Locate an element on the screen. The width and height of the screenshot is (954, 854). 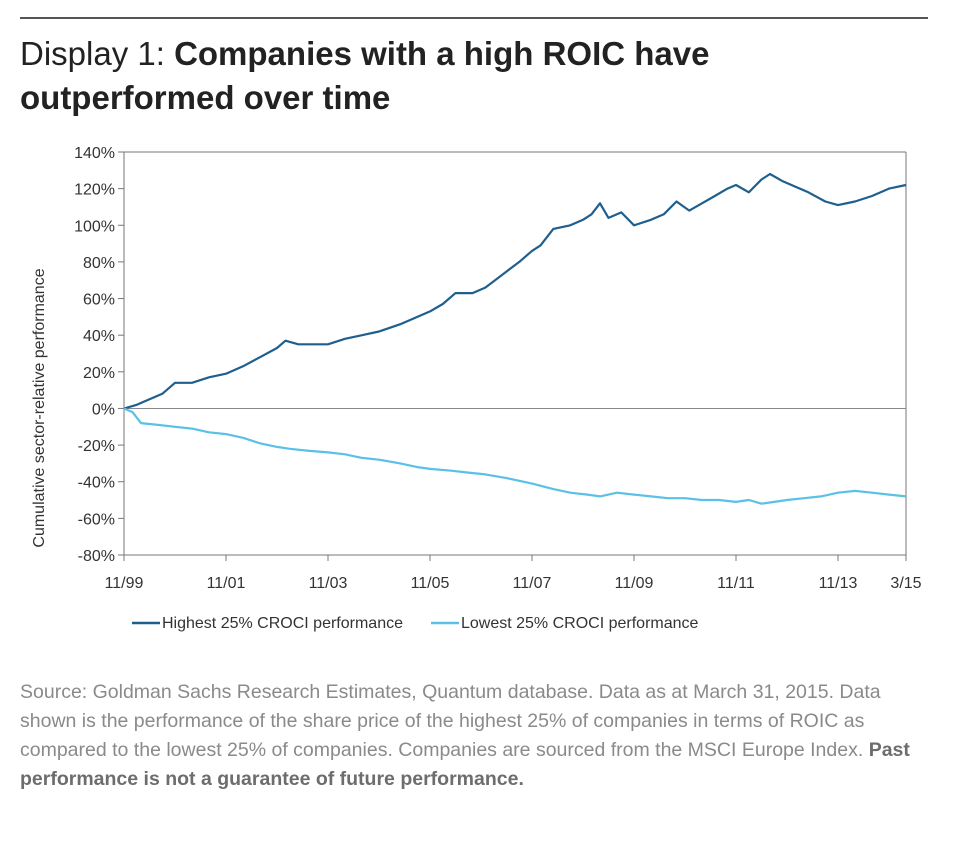
y-tick-label: -20% is located at coordinates (96, 446).